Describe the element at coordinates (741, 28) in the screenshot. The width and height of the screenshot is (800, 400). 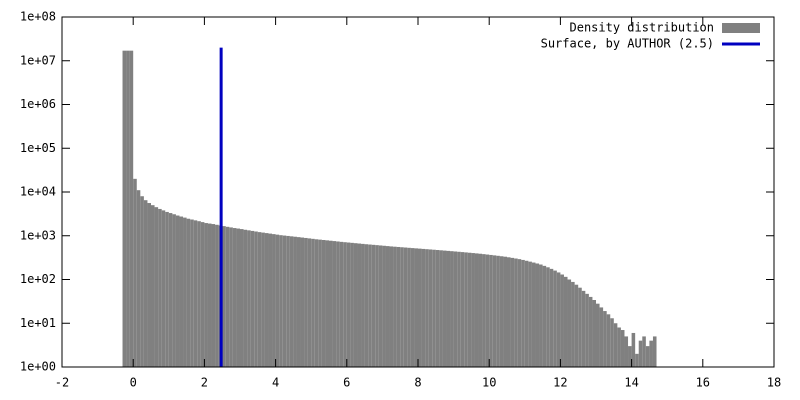
I see `legend-swatch` at that location.